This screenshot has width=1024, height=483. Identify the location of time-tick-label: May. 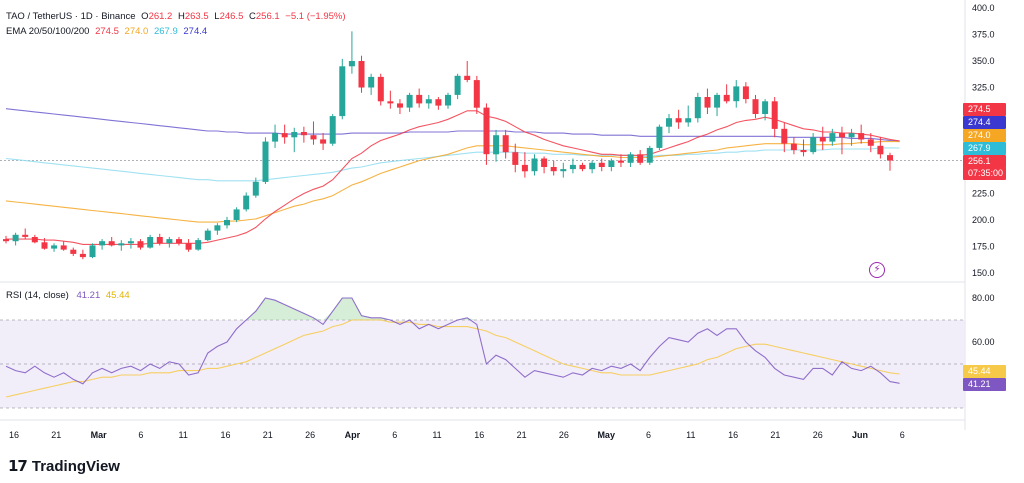
(606, 435).